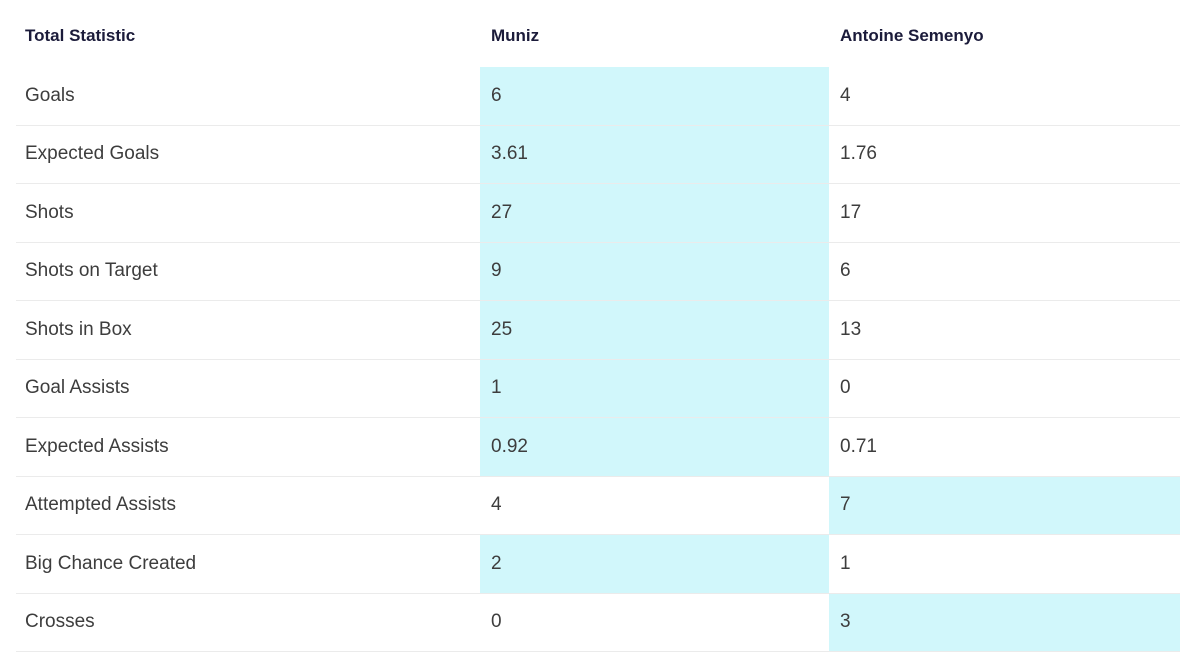 The height and width of the screenshot is (657, 1200). I want to click on stat-label: Crosses, so click(60, 622).